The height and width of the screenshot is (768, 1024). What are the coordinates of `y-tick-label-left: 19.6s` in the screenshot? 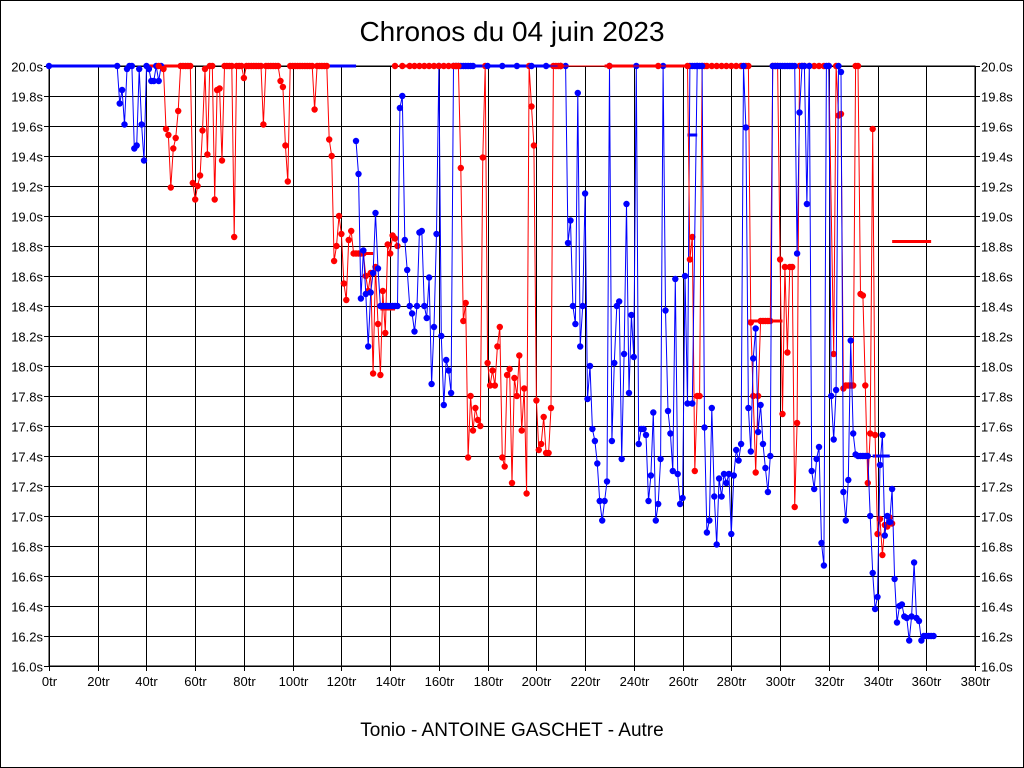 It's located at (27, 127).